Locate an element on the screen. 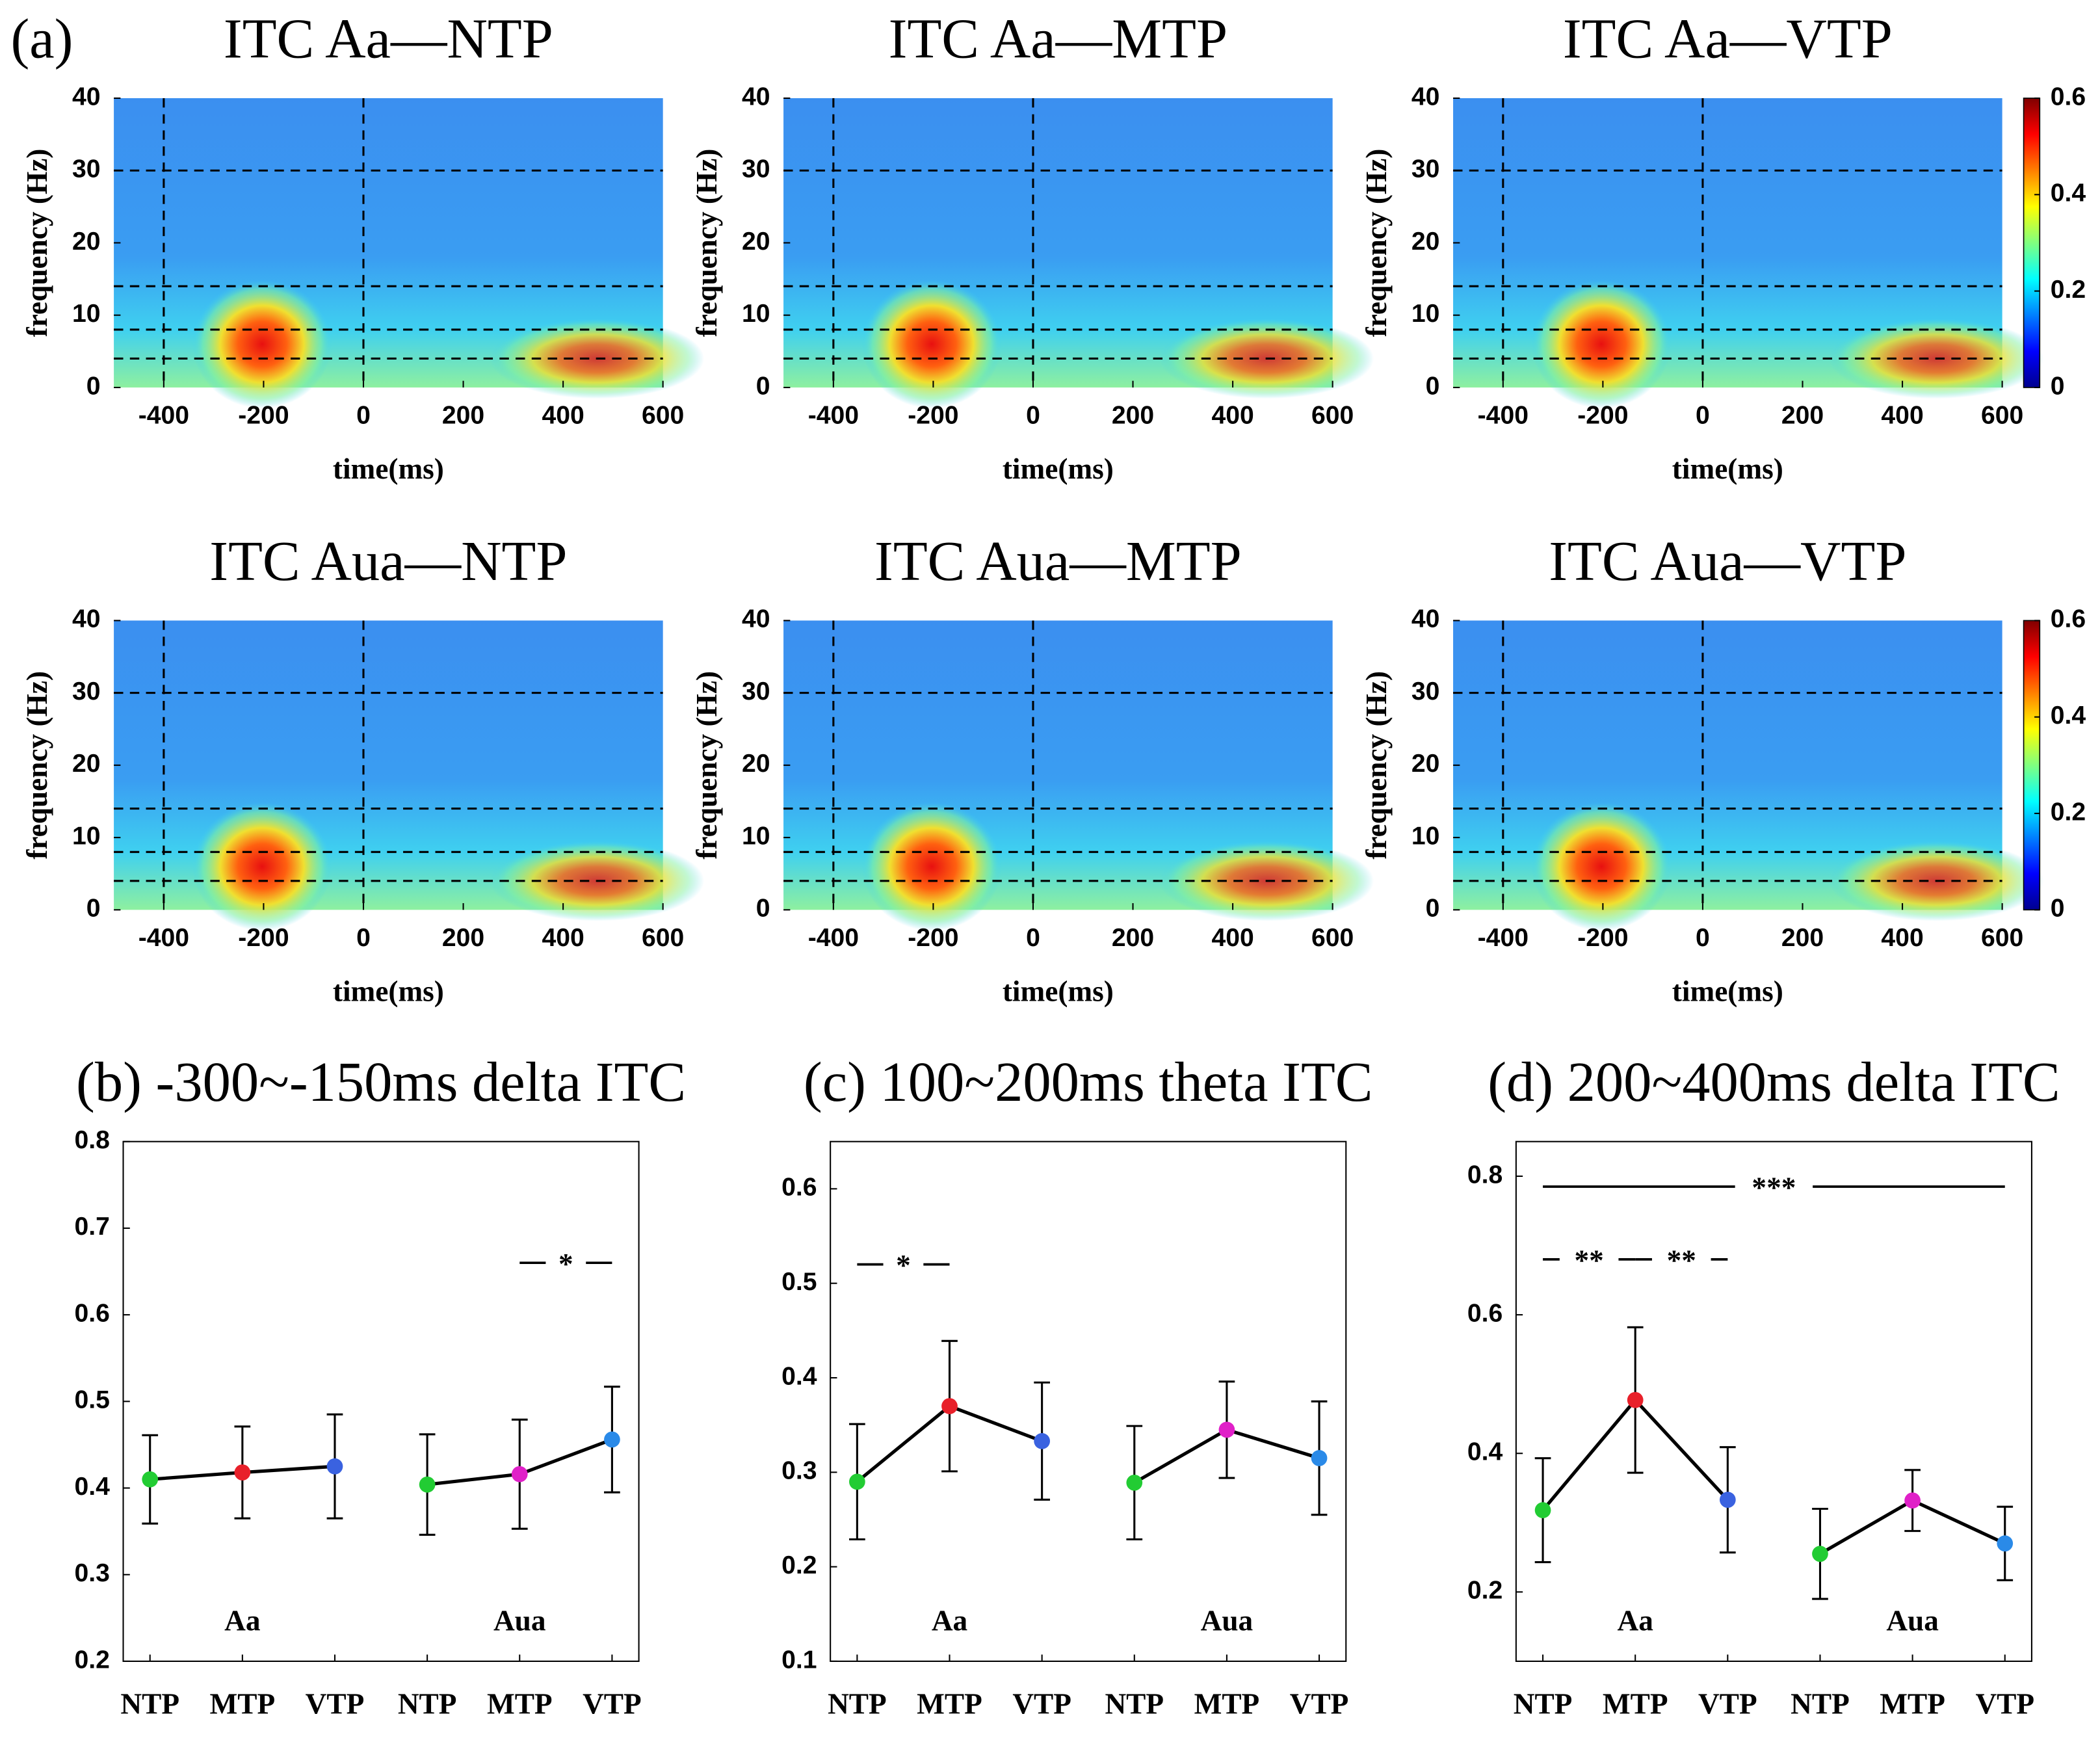  chart-title: (b) -300~-150ms delta ITC is located at coordinates (381, 1082).